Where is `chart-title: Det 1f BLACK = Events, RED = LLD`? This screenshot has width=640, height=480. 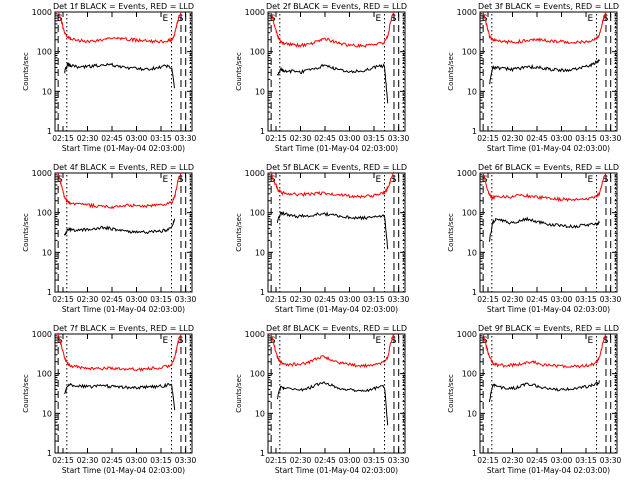
chart-title: Det 1f BLACK = Events, RED = LLD is located at coordinates (123, 6).